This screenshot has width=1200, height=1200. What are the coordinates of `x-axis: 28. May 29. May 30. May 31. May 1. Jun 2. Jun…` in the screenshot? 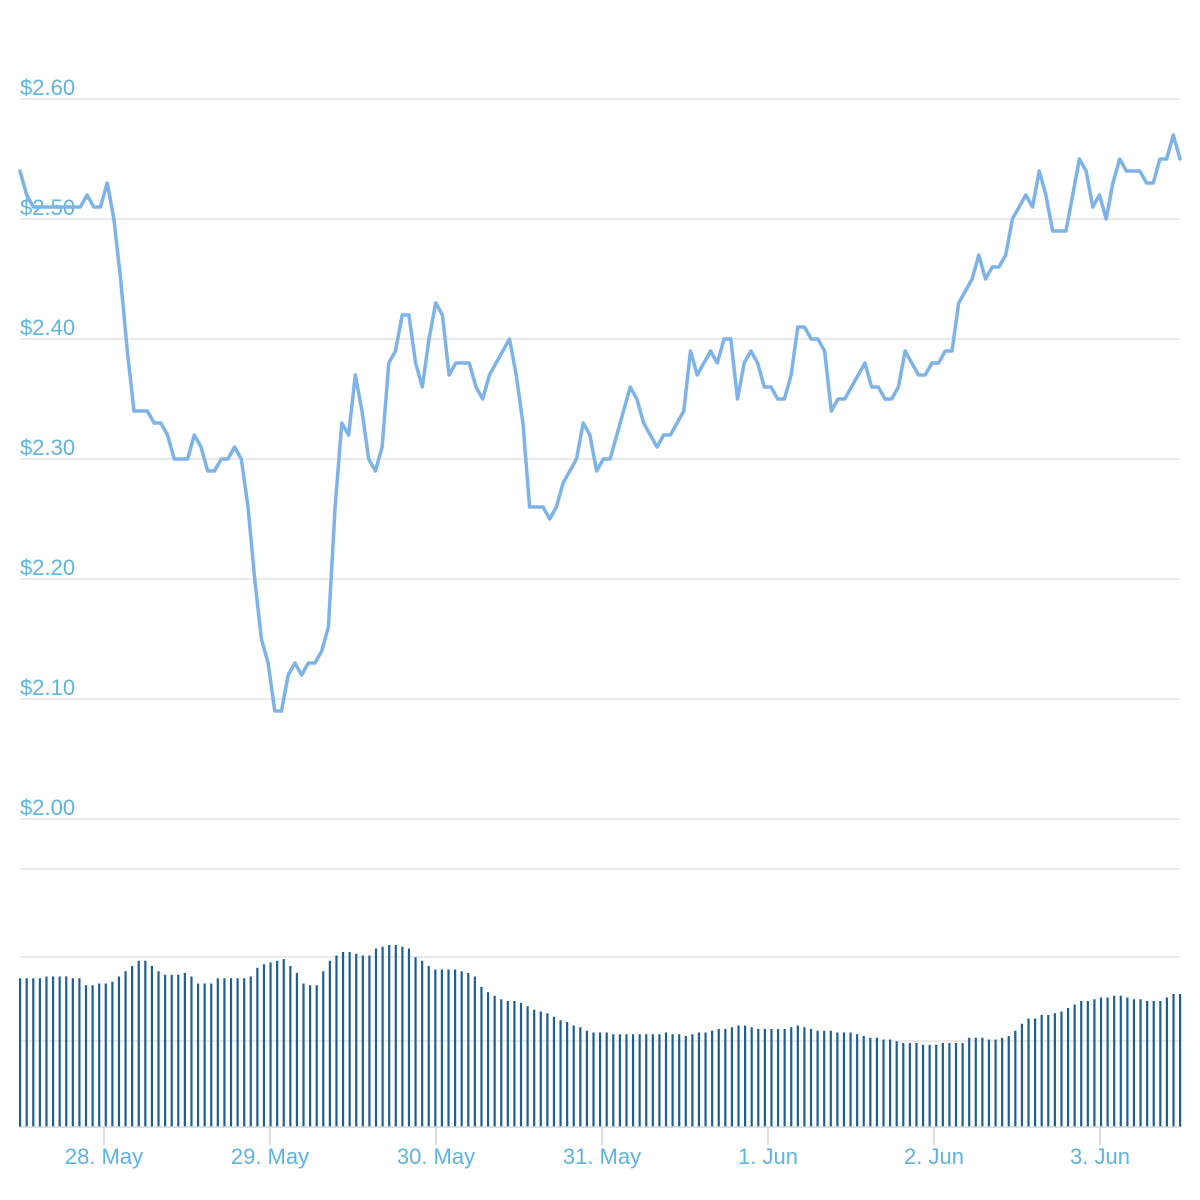 It's located at (600, 1147).